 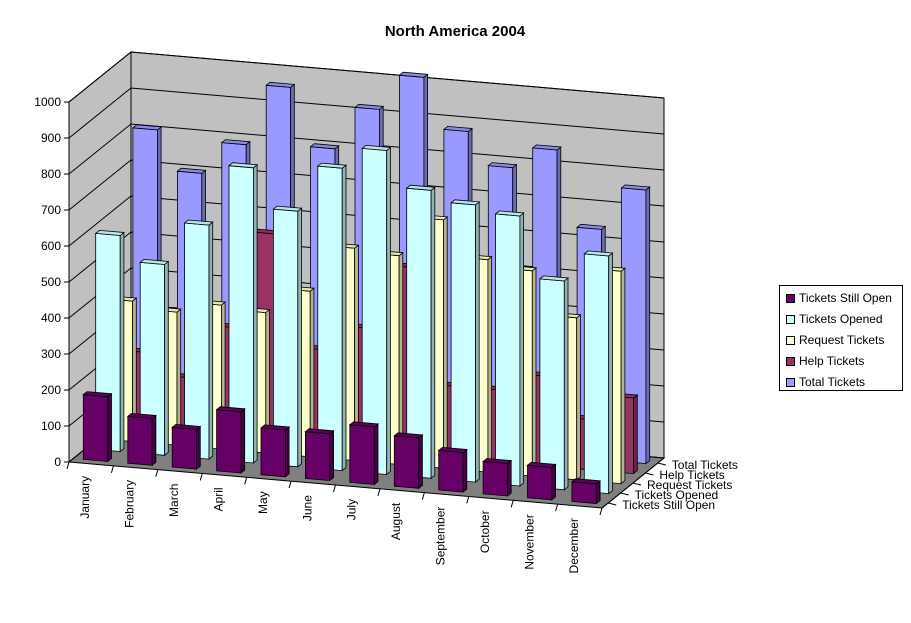 I want to click on x-tick-label: February, so click(x=130, y=504).